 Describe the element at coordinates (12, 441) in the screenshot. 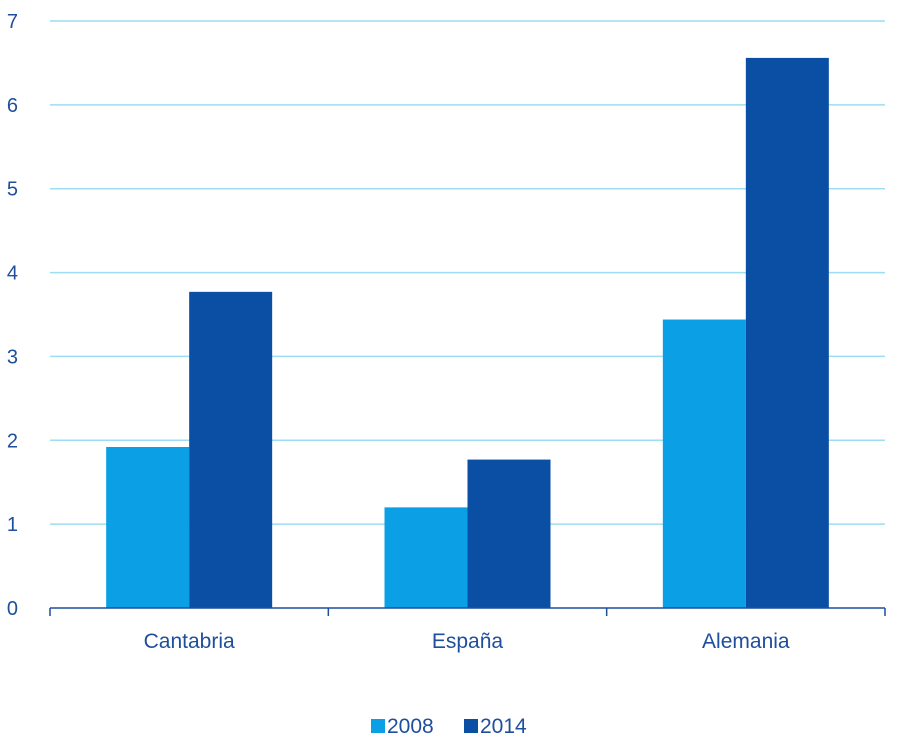

I see `y-tick-label: 2` at that location.